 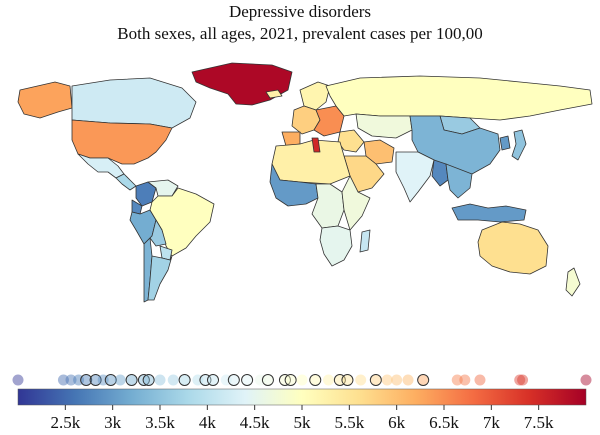 I want to click on color-scale-legend: 2.5k 3k 3.5k 4k 4.5k 5k 5.5k 6k 6.5k 7k 7.5k, so click(x=302, y=403).